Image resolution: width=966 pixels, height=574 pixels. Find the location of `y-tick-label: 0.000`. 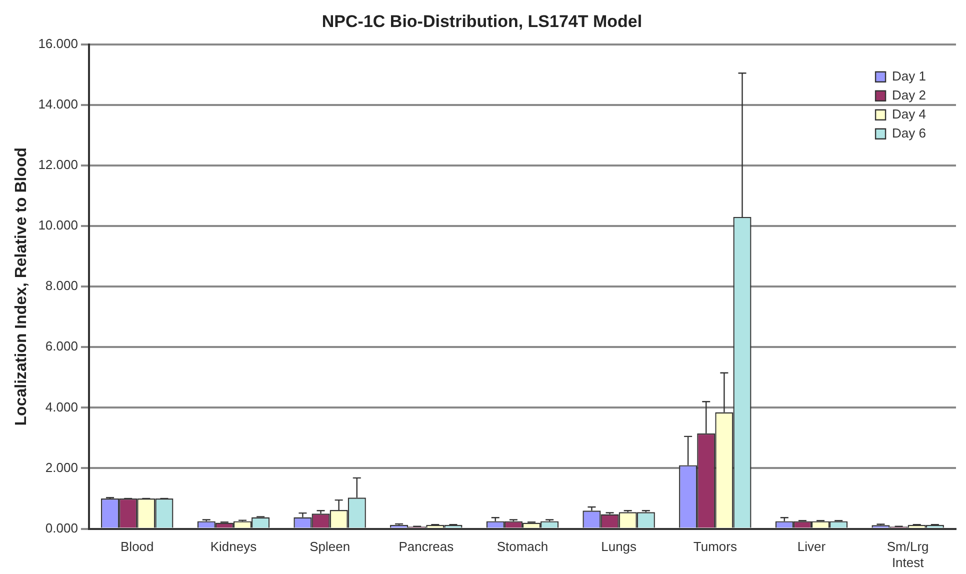

y-tick-label: 0.000 is located at coordinates (61, 528).